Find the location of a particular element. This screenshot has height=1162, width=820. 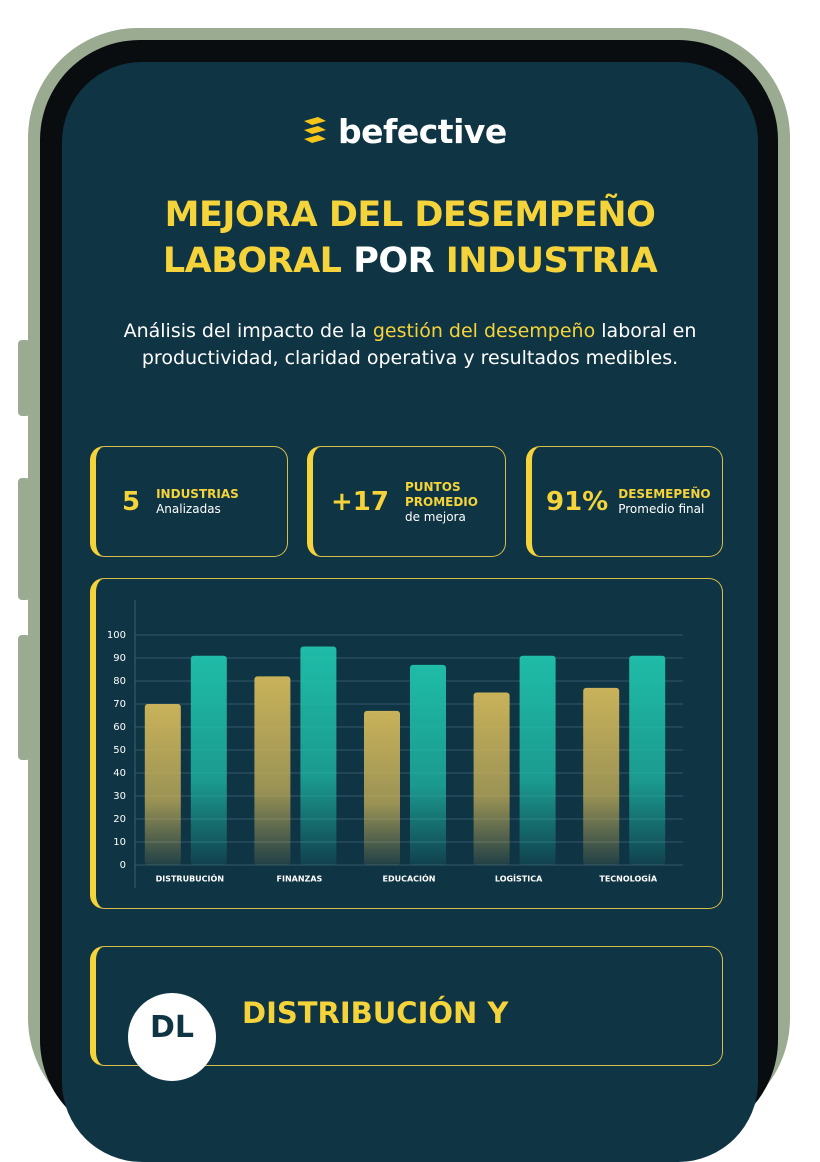

y-tick-label: 100 is located at coordinates (116, 635).